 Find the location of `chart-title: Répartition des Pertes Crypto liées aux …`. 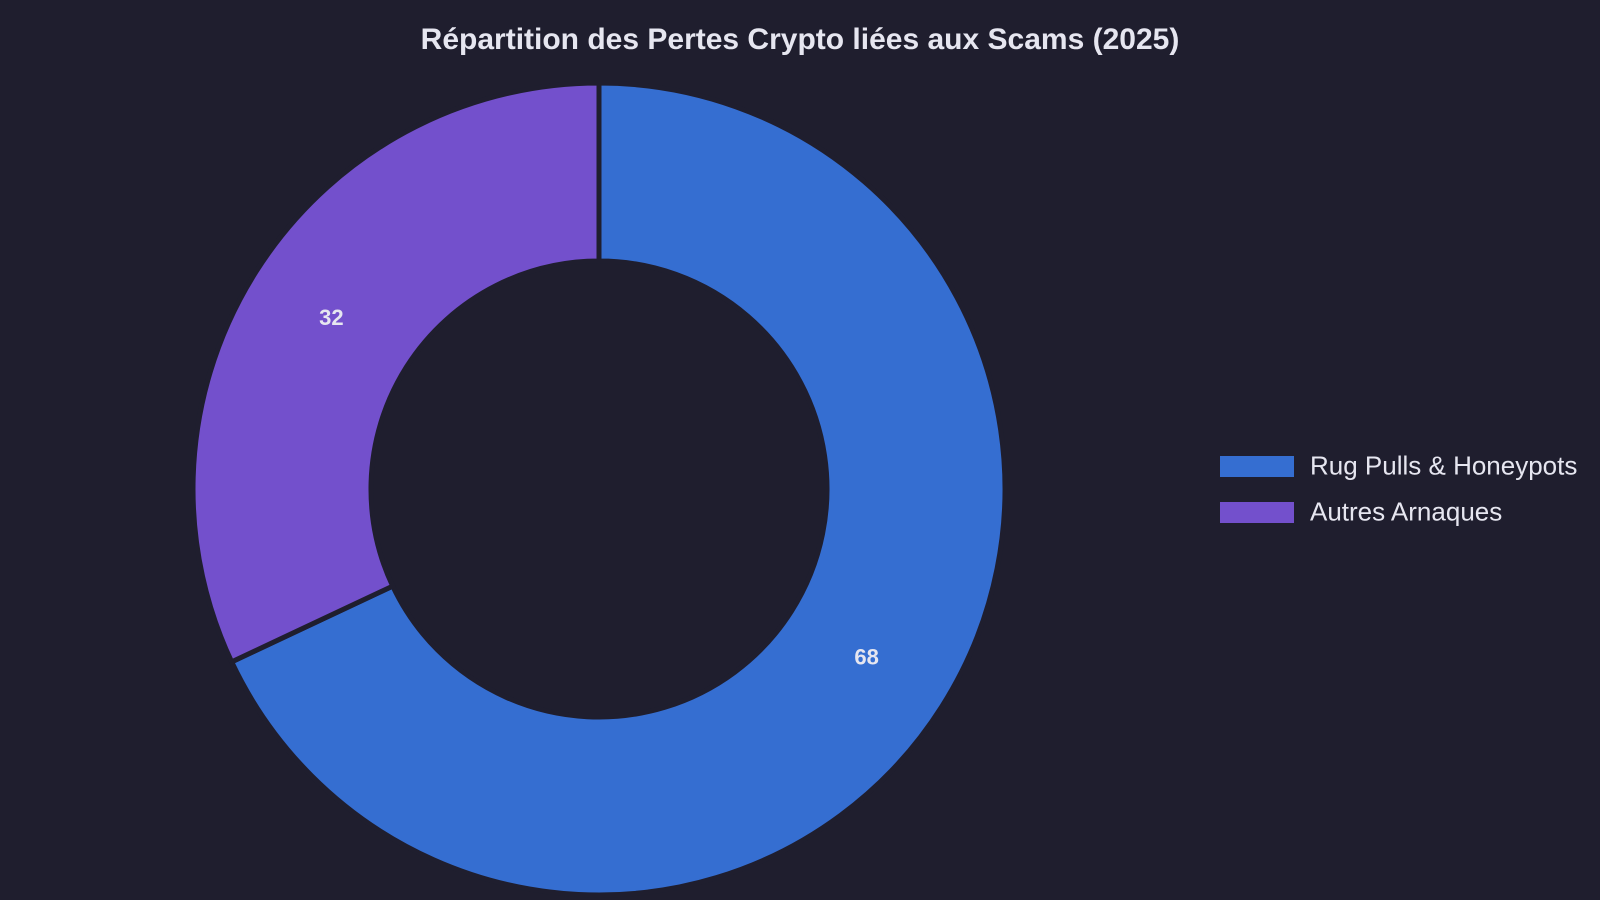

chart-title: Répartition des Pertes Crypto liées aux … is located at coordinates (800, 39).